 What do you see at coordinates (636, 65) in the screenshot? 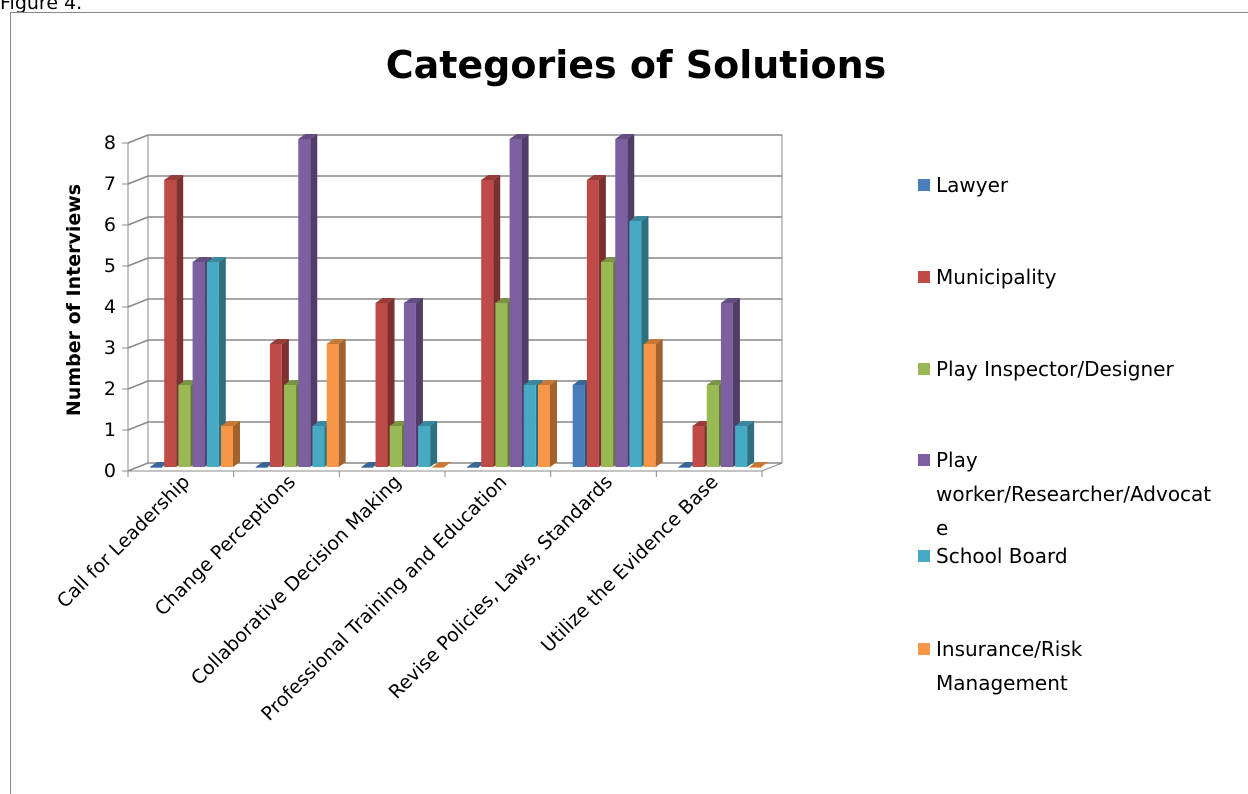
I see `chart-title: Categories of Solutions` at bounding box center [636, 65].